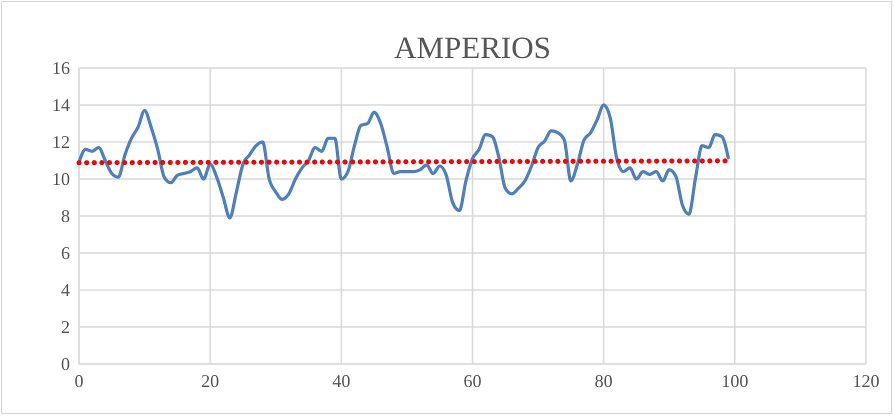 The width and height of the screenshot is (894, 416). Describe the element at coordinates (341, 380) in the screenshot. I see `x-tick-label: 40` at that location.